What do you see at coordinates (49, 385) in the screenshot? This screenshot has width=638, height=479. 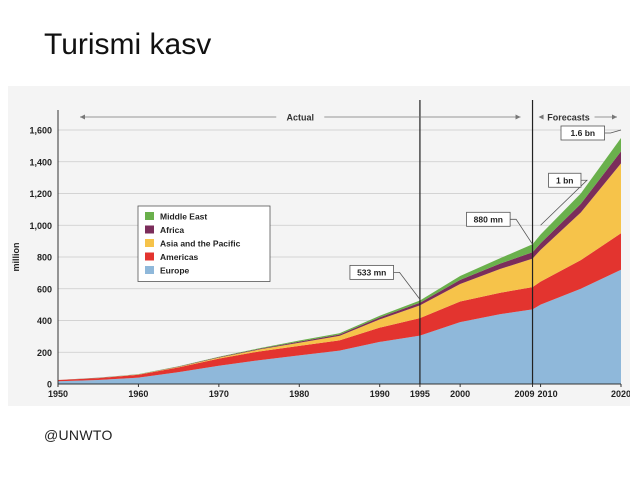 I see `y-tick-label: 0` at bounding box center [49, 385].